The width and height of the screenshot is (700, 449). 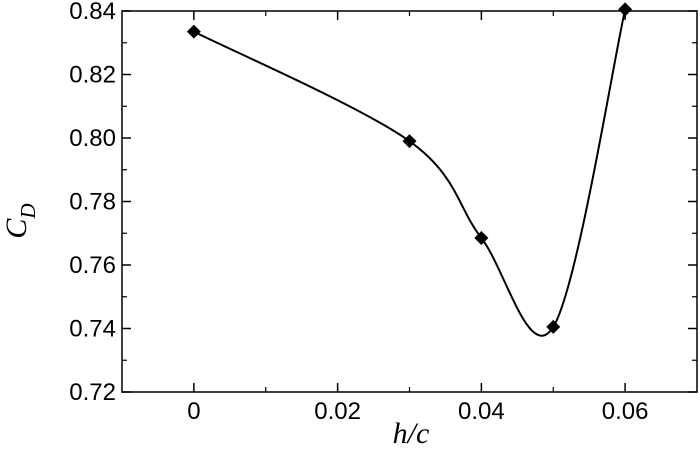 I want to click on y-axis-title-main: C, so click(x=16, y=228).